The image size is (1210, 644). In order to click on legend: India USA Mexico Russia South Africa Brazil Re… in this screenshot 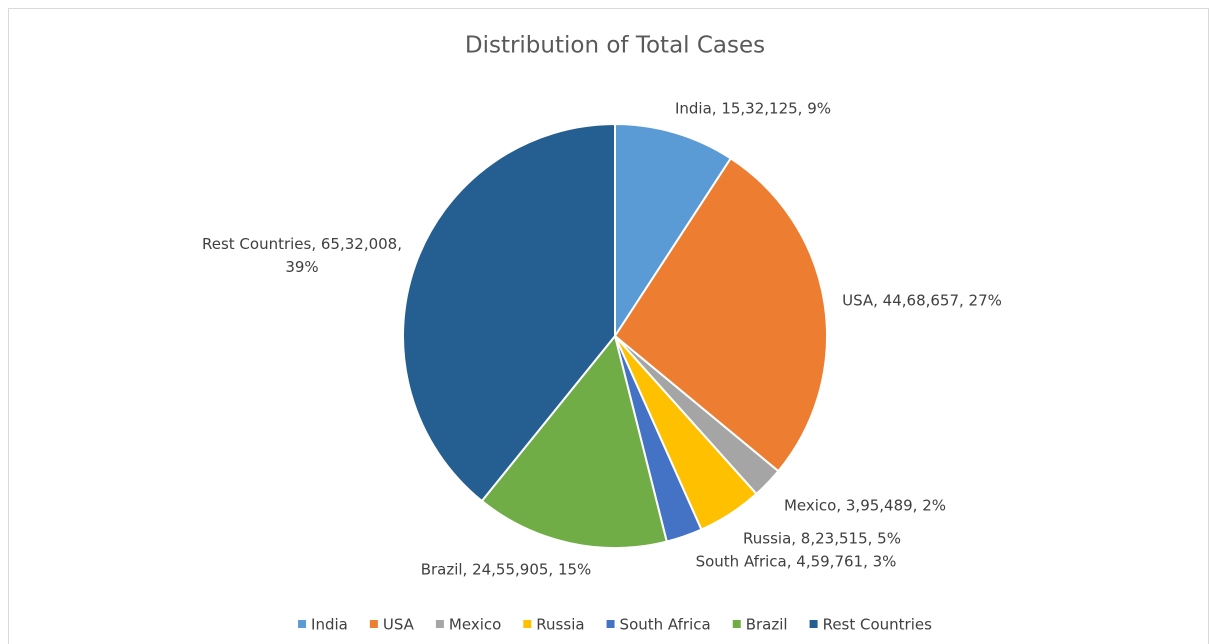, I will do `click(615, 625)`.